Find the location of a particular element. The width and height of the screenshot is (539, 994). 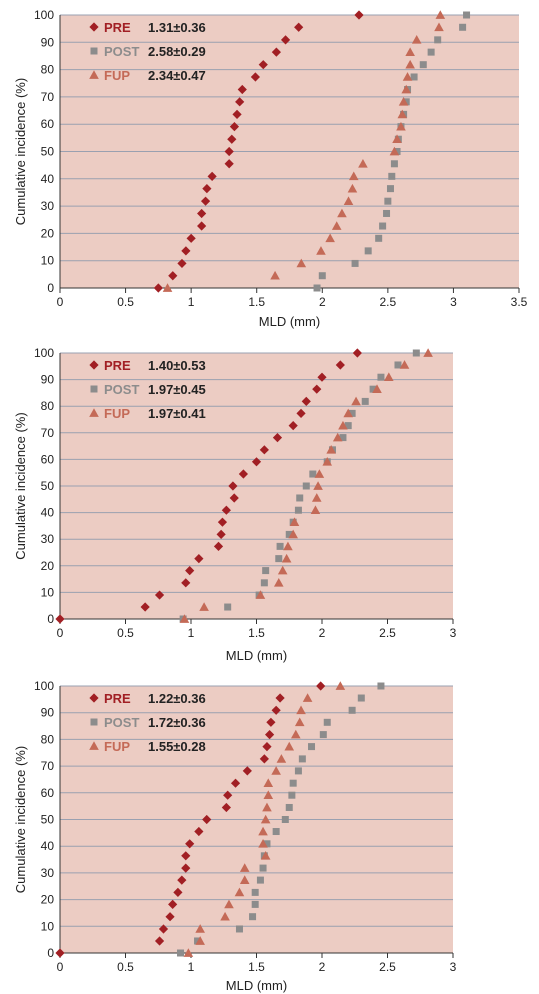

legend-entry-pre: PRE 1.22±0.36 is located at coordinates (147, 698).